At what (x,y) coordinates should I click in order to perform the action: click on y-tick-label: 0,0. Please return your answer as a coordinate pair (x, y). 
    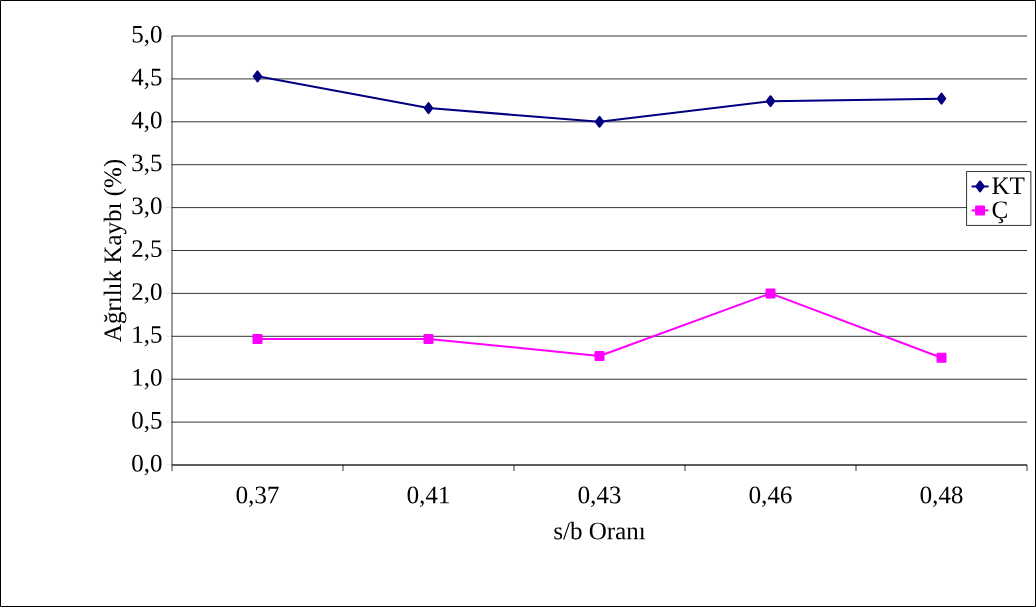
    Looking at the image, I should click on (147, 465).